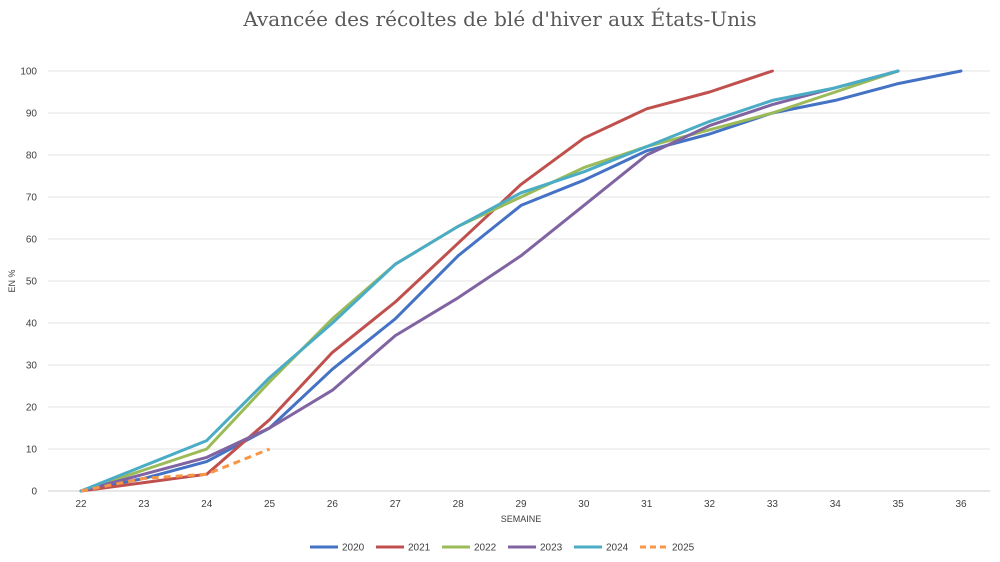 The image size is (1000, 562). What do you see at coordinates (32, 240) in the screenshot?
I see `y-tick-label: 60` at bounding box center [32, 240].